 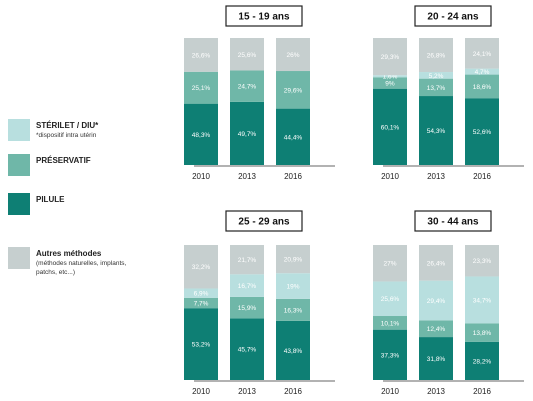 I want to click on data-label: 26,4%, so click(x=436, y=263).